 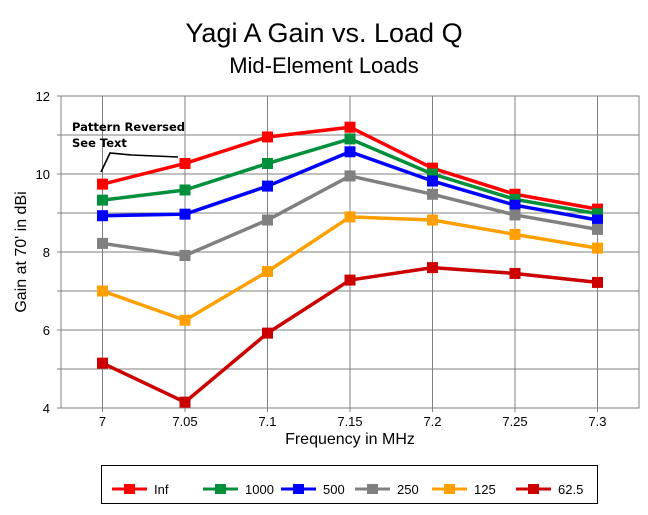 What do you see at coordinates (139, 162) in the screenshot?
I see `annotation-pointer-line` at bounding box center [139, 162].